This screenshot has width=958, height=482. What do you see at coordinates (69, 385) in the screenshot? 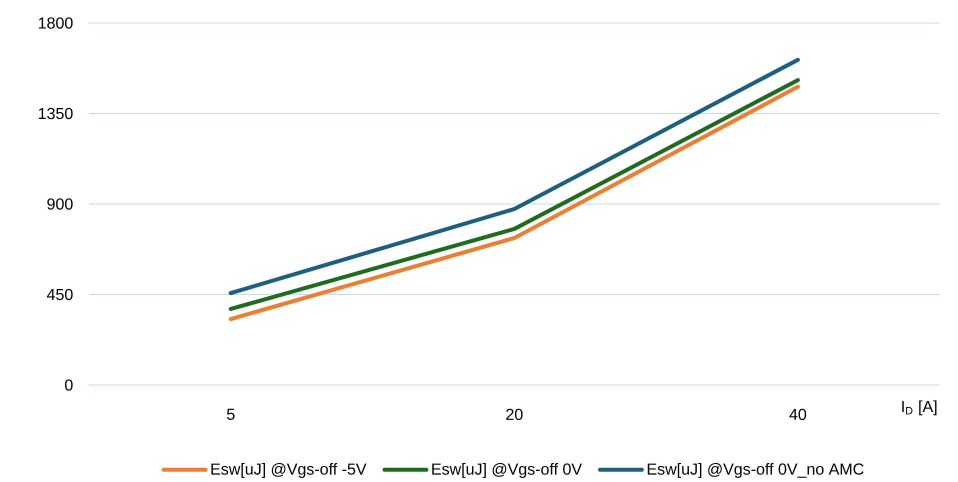
I see `y-tick-label: 0` at bounding box center [69, 385].